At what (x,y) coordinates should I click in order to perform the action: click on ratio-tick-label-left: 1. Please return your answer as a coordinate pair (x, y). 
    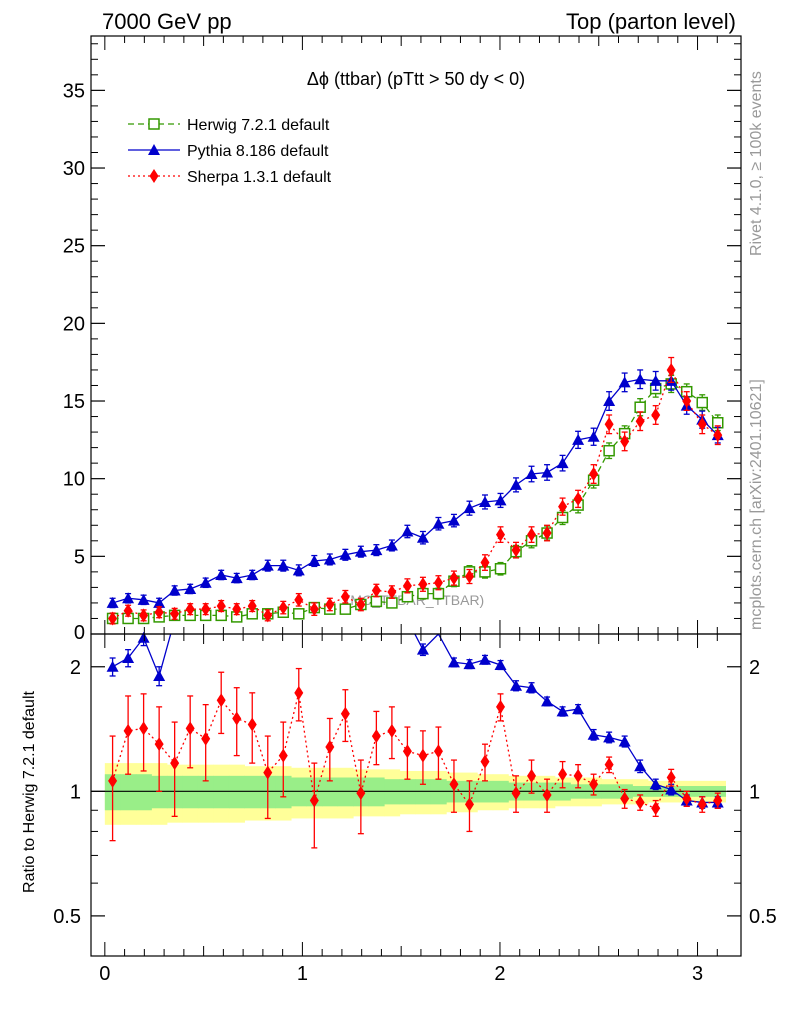
    Looking at the image, I should click on (75, 792).